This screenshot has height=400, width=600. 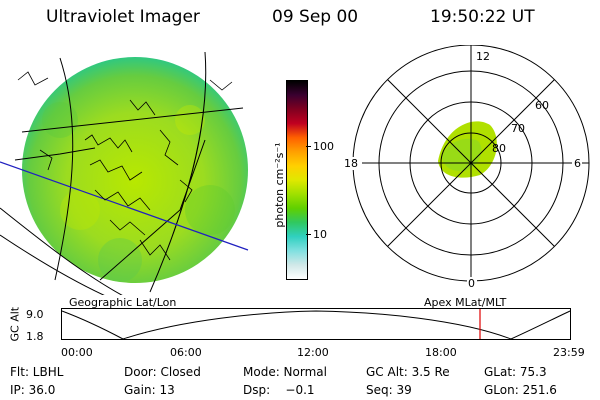 I want to click on ip-info: IP: 36.0, so click(x=33, y=390).